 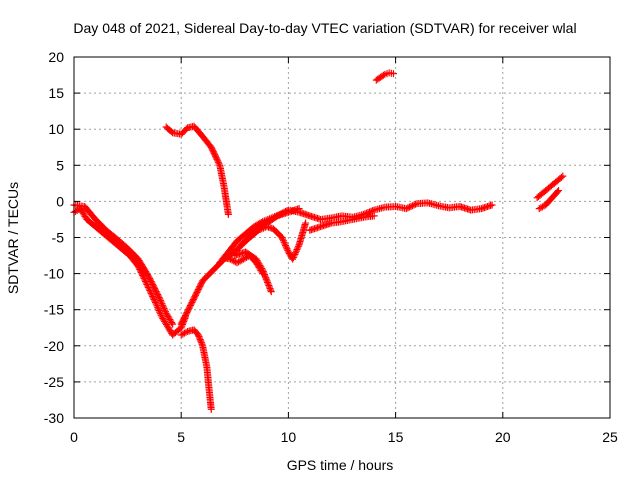 What do you see at coordinates (54, 346) in the screenshot?
I see `y-tick-label: -20` at bounding box center [54, 346].